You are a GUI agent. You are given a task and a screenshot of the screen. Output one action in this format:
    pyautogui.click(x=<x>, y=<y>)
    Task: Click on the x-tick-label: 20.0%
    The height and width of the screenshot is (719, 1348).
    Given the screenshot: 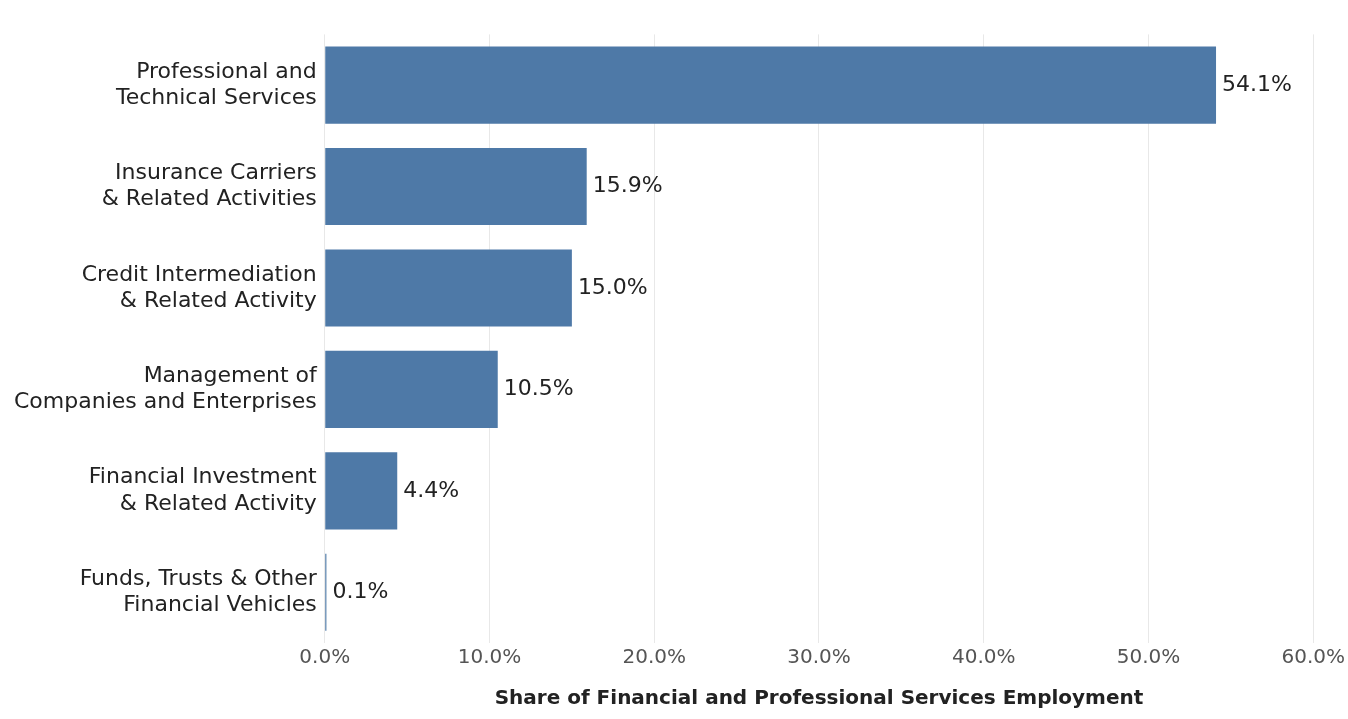 What is the action you would take?
    pyautogui.click(x=654, y=656)
    